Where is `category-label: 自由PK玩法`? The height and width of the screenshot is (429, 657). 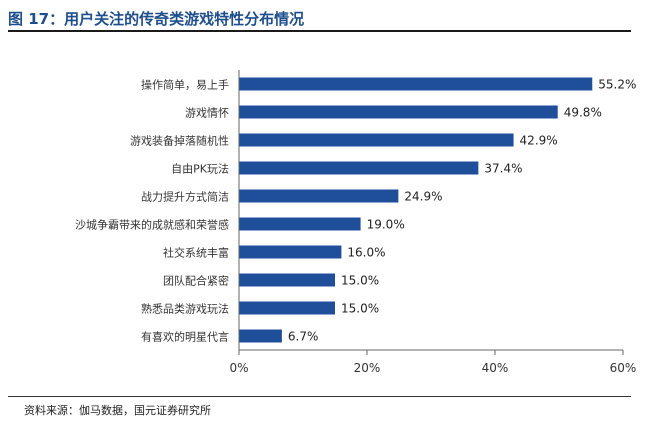 category-label: 自由PK玩法 is located at coordinates (200, 169).